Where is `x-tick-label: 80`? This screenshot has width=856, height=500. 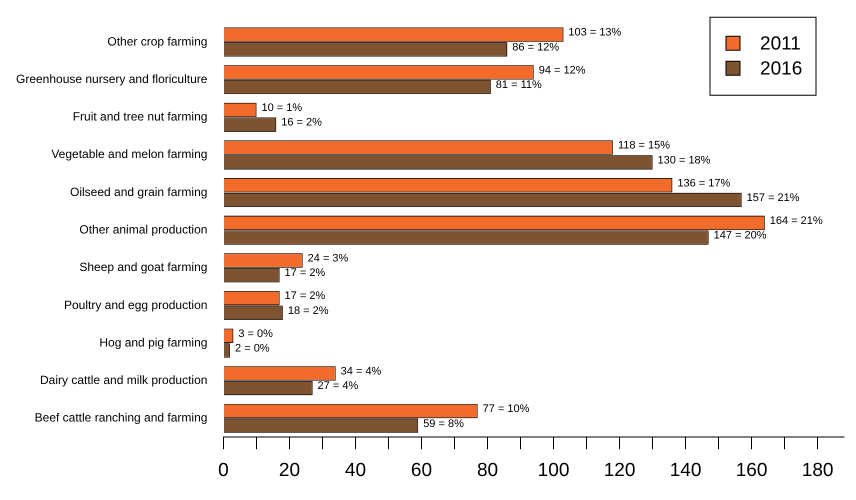 x-tick-label: 80 is located at coordinates (487, 470).